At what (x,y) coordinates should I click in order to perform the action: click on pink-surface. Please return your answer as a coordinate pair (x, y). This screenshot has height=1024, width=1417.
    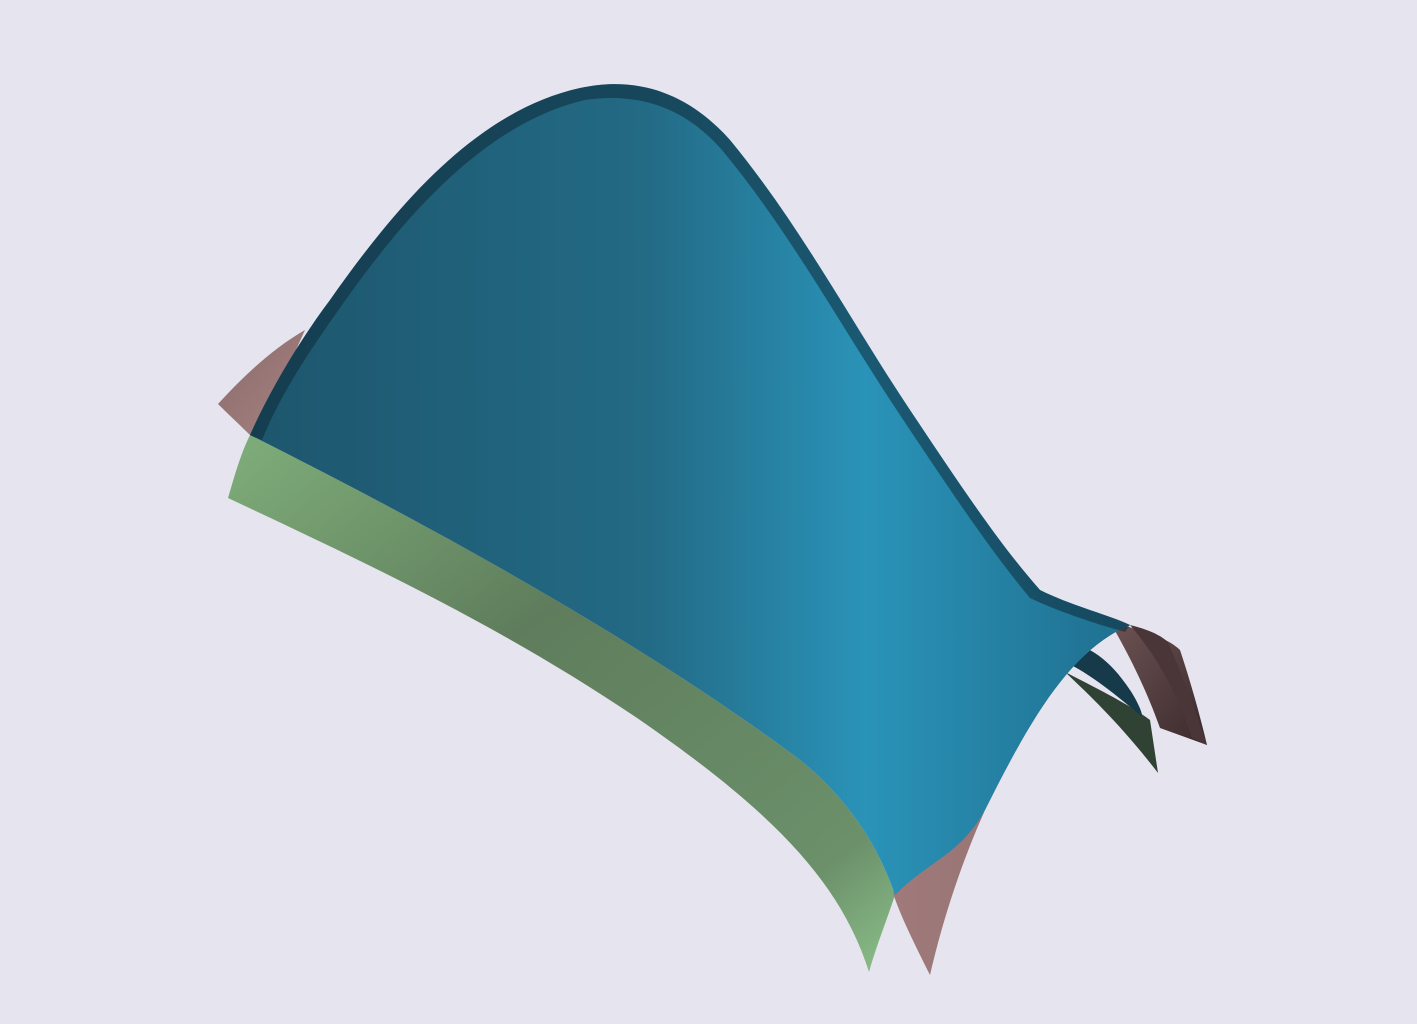
    Looking at the image, I should click on (1011, 789).